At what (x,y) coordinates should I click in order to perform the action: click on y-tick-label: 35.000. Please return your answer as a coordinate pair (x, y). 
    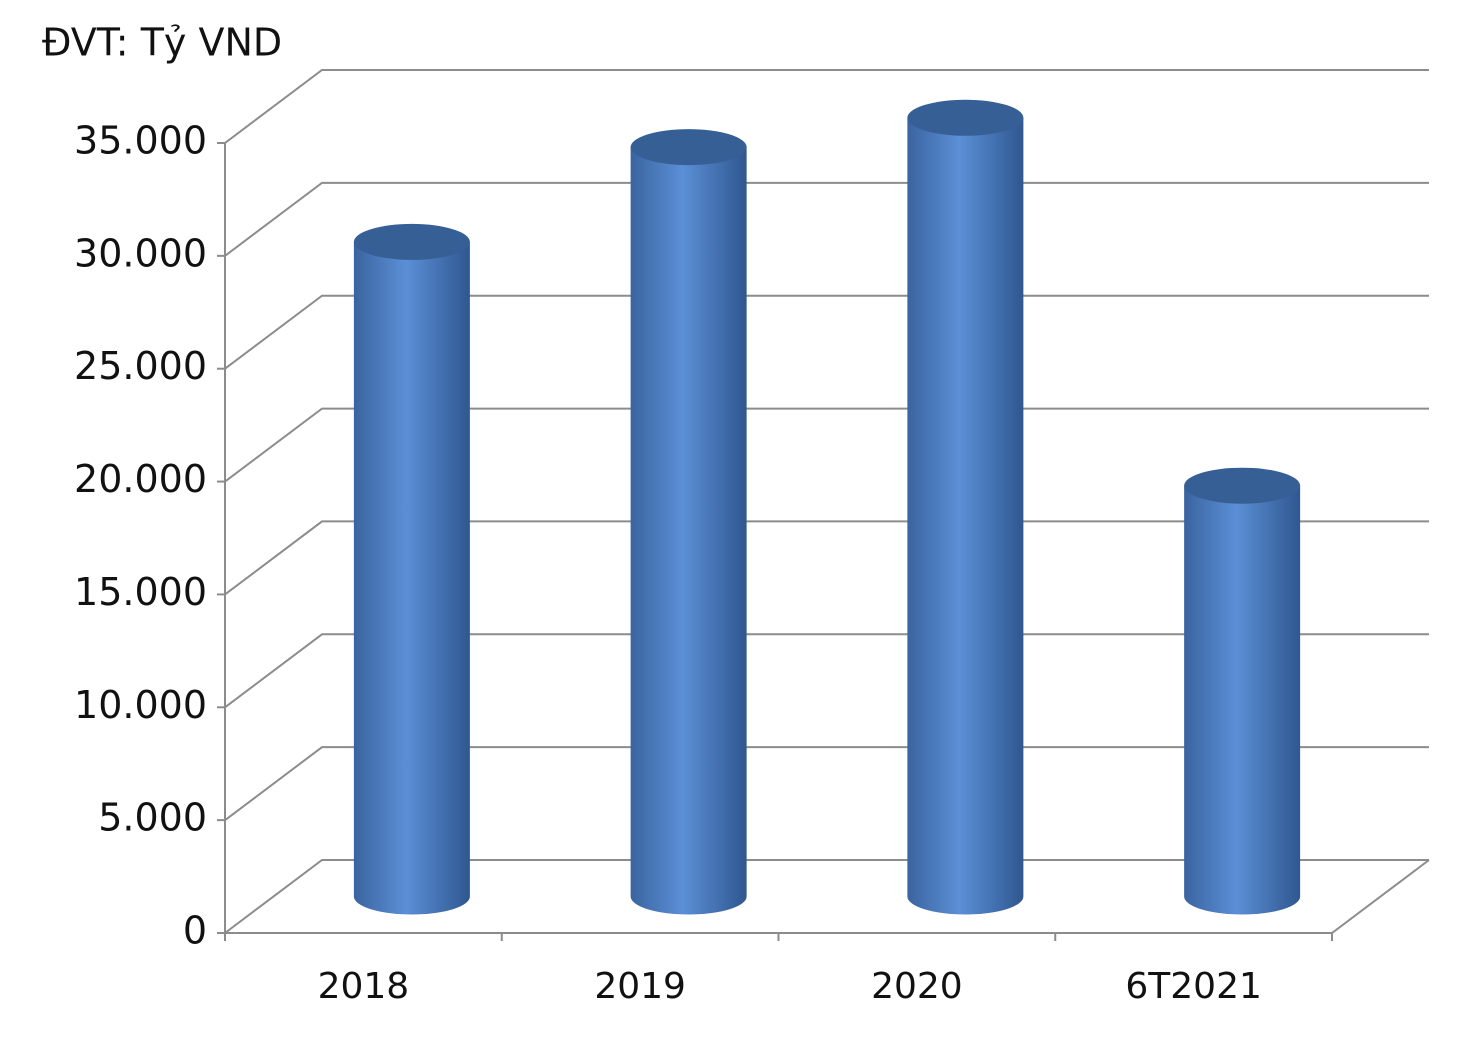
    Looking at the image, I should click on (140, 141).